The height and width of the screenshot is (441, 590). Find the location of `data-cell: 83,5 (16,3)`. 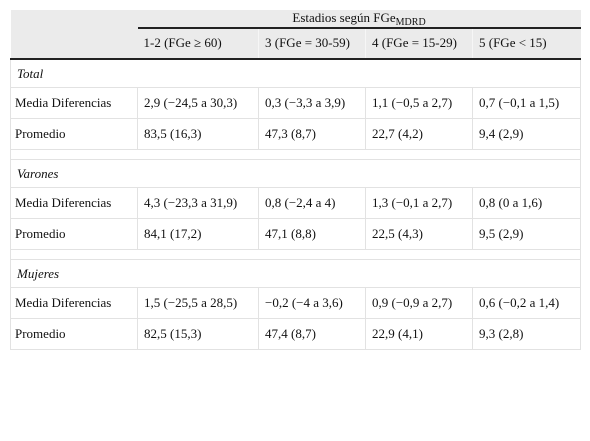

data-cell: 83,5 (16,3) is located at coordinates (198, 134).